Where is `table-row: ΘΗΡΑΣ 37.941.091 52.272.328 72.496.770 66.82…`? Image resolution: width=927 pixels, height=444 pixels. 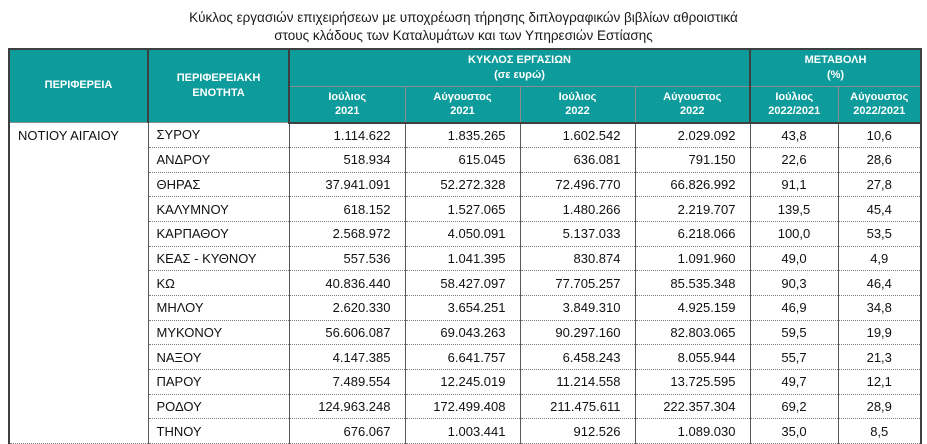
table-row: ΘΗΡΑΣ 37.941.091 52.272.328 72.496.770 66.82… is located at coordinates (465, 185).